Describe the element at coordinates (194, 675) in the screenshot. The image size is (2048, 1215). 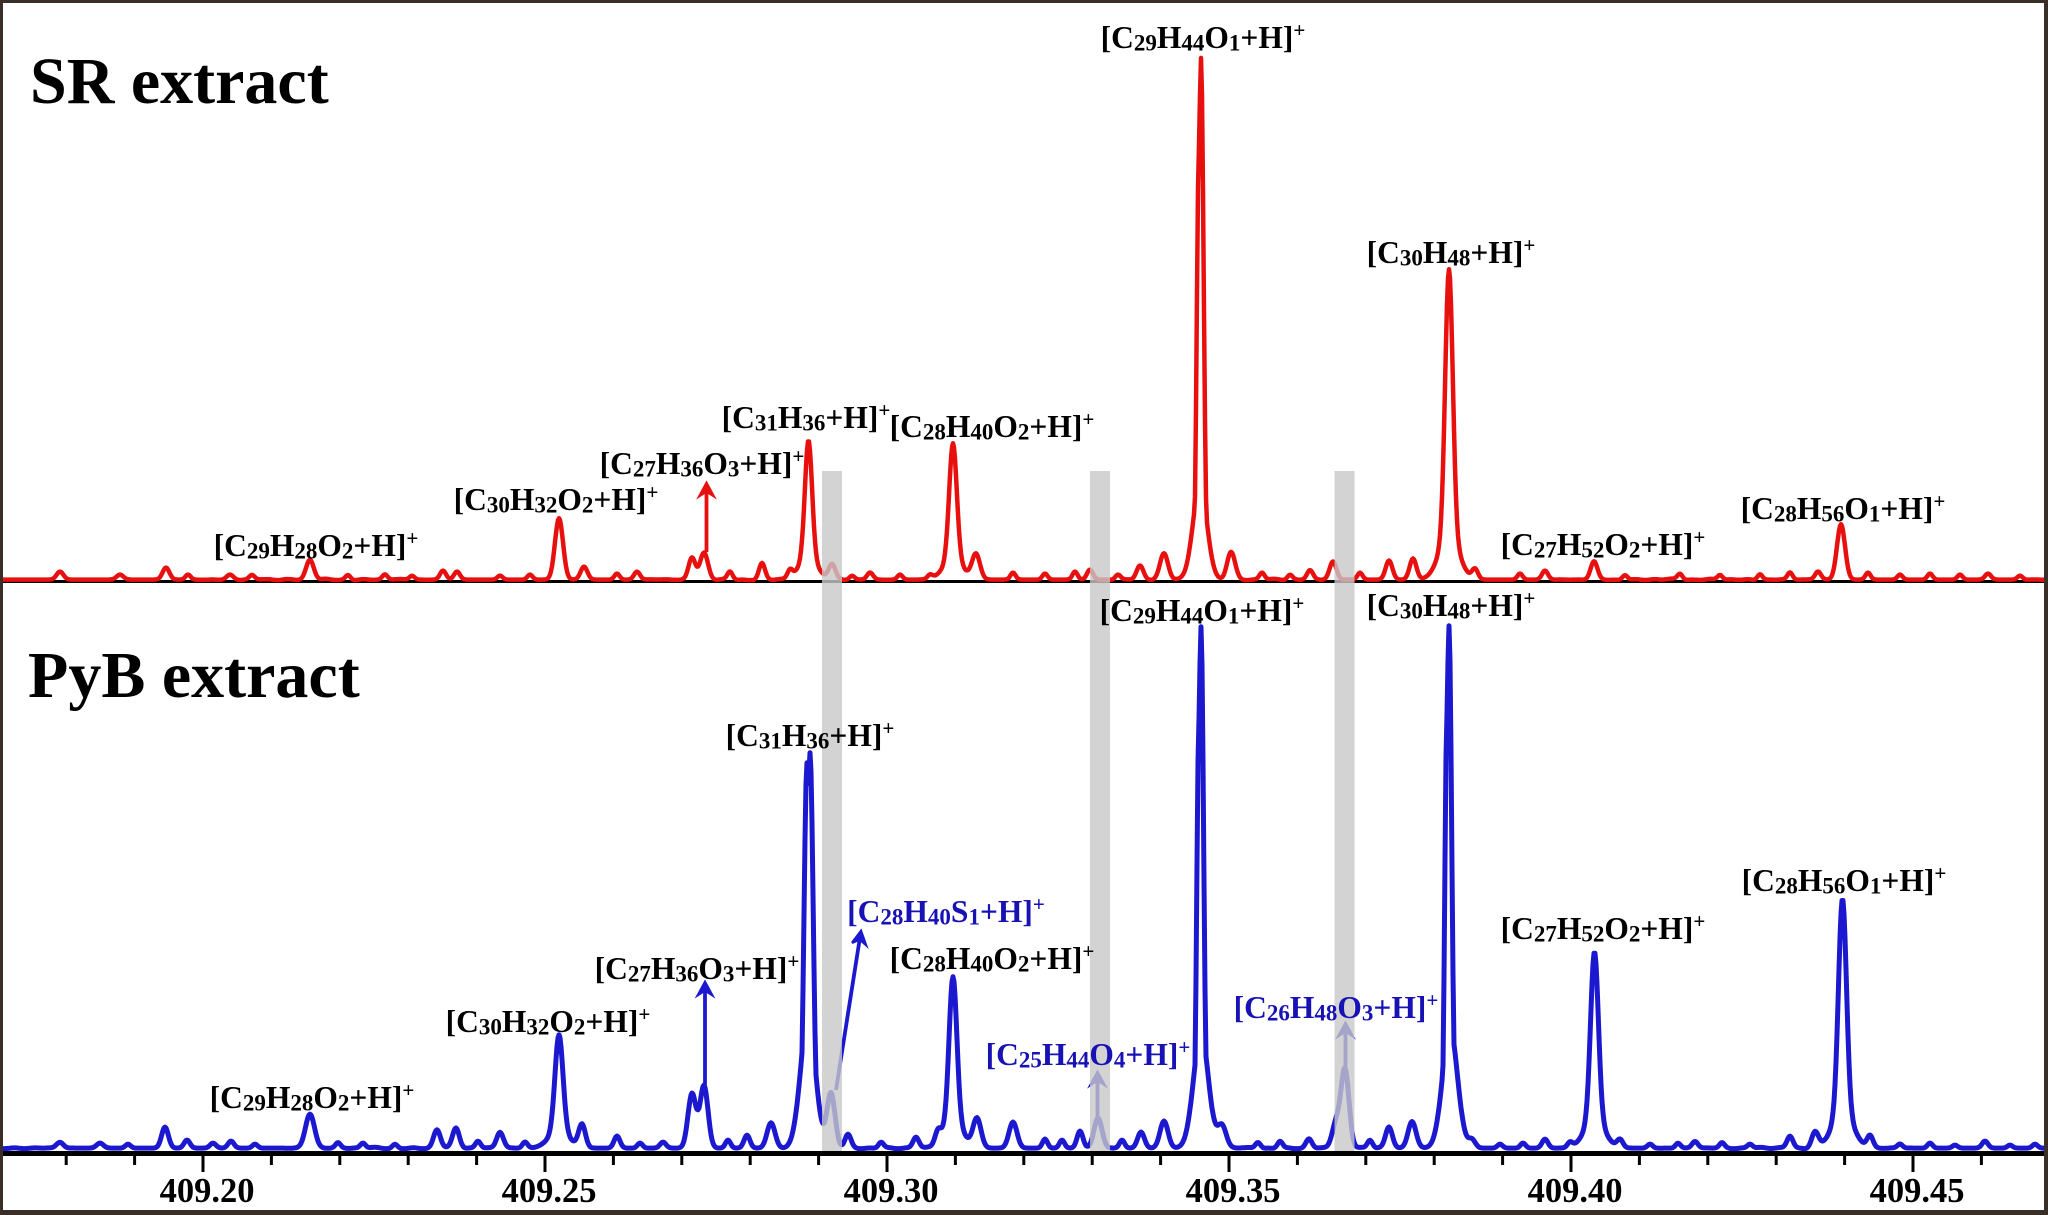
I see `svg-text: PyB extract` at that location.